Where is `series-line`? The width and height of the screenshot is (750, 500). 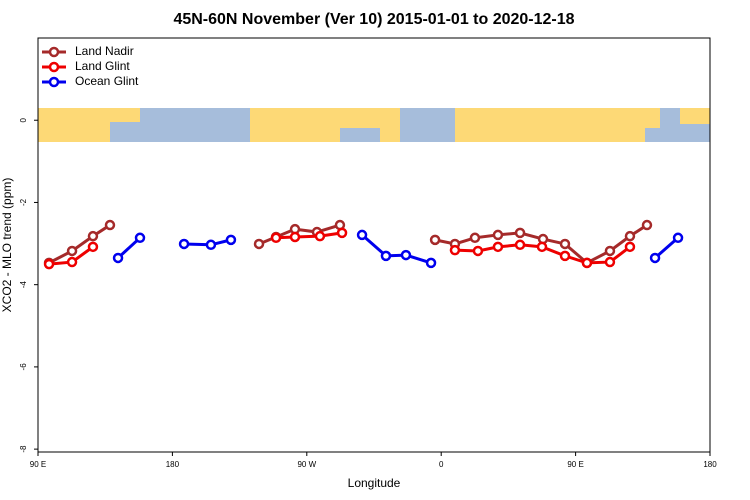
series-line is located at coordinates (348, 244).